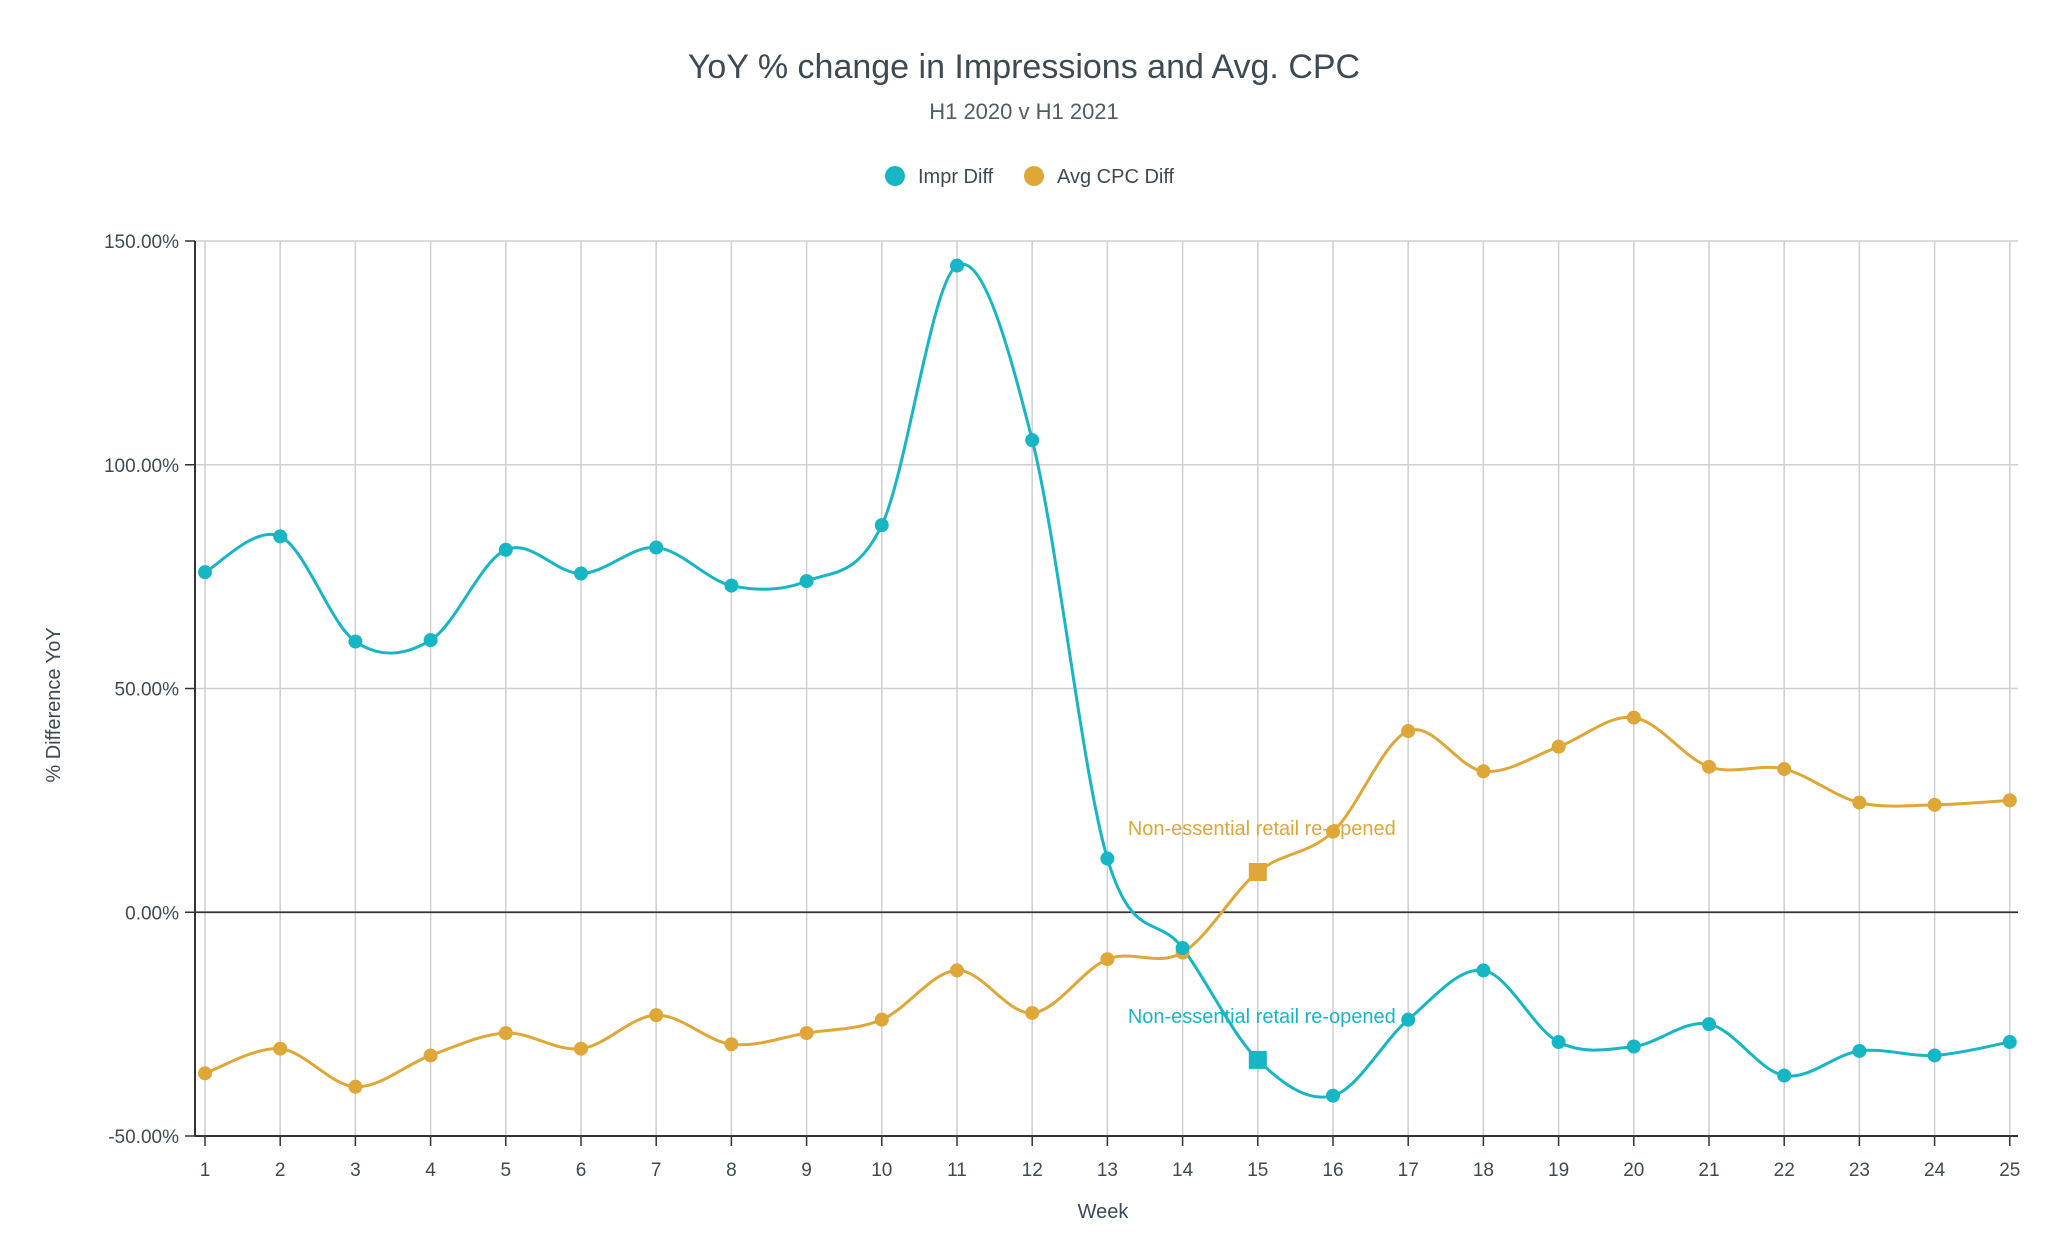 The height and width of the screenshot is (1254, 2048). Describe the element at coordinates (1024, 67) in the screenshot. I see `chart-title: YoY % change in Impressions and Avg. CPC` at that location.